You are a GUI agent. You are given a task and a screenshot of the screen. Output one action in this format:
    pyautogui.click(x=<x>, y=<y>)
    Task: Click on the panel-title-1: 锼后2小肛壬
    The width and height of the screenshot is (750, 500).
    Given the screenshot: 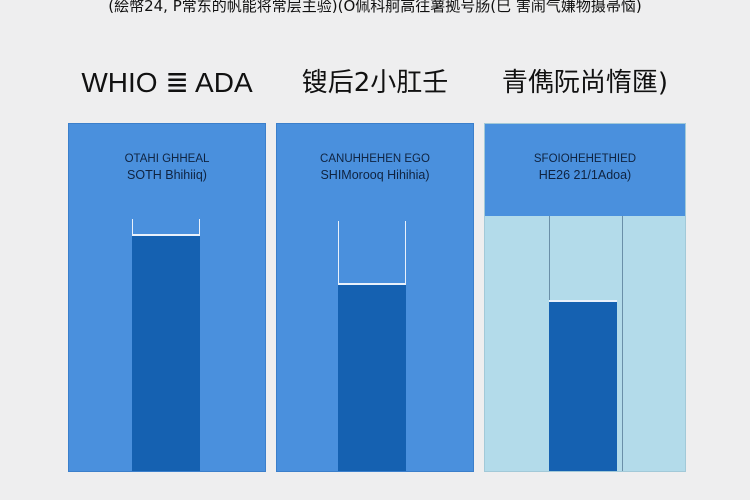 What is the action you would take?
    pyautogui.click(x=375, y=83)
    